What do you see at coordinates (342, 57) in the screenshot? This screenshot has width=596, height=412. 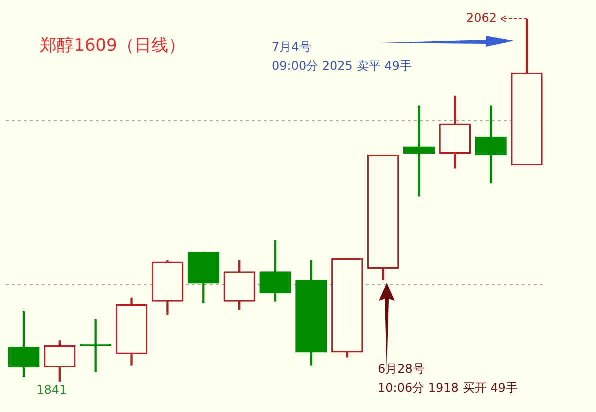 I see `annotation: 7月4号 09:00分 2025 卖平 49手` at bounding box center [342, 57].